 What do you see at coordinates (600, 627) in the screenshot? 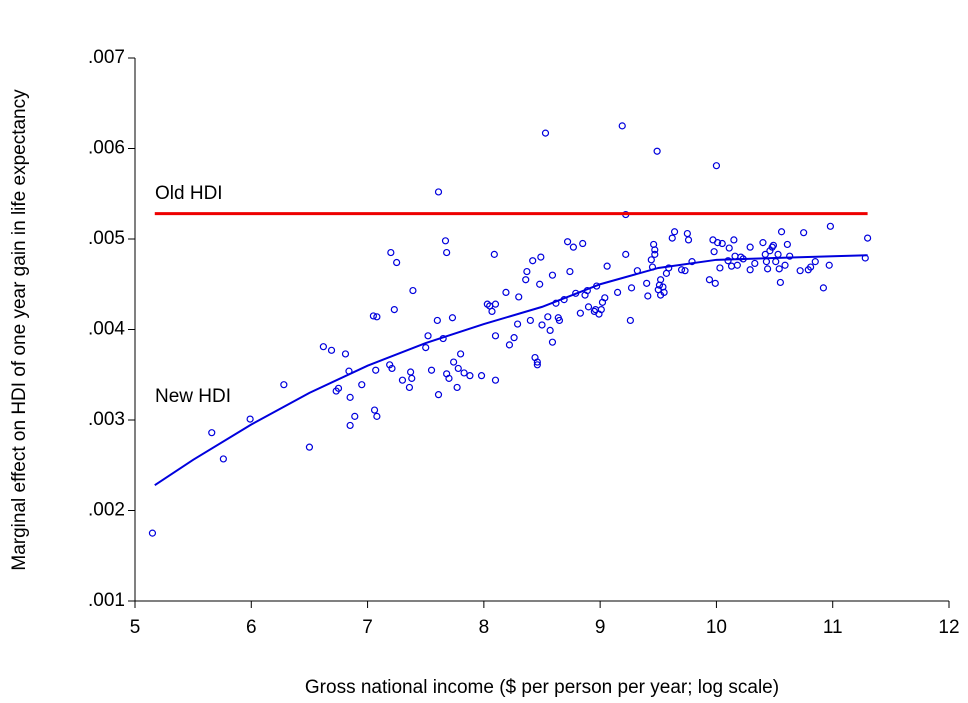
I see `x-tick-label: 9` at bounding box center [600, 627].